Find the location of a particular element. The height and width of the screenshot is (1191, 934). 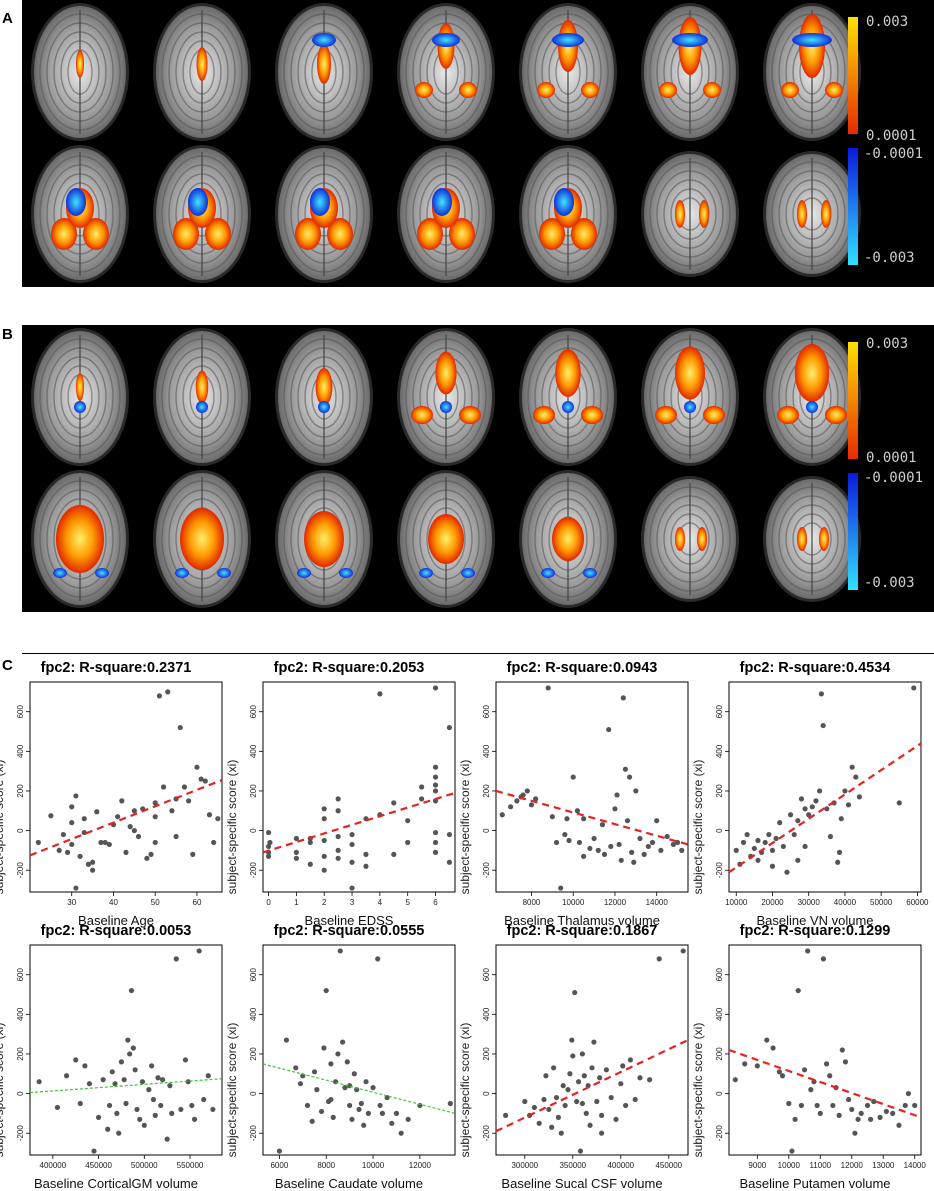

colorbar-a-pos-low: 0.0001 is located at coordinates (891, 136).